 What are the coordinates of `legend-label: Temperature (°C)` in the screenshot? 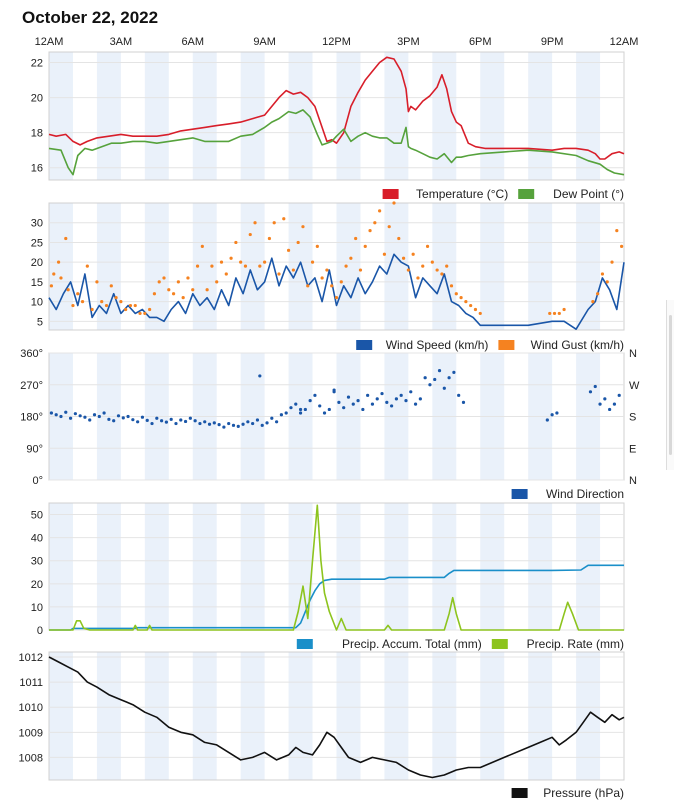 It's located at (462, 194).